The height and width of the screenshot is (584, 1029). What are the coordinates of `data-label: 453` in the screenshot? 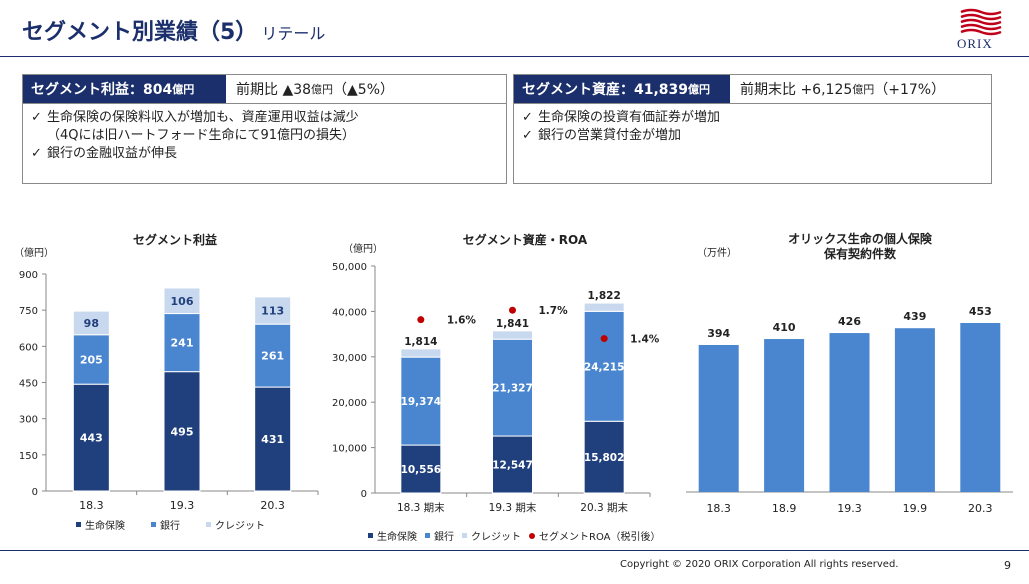 It's located at (980, 311).